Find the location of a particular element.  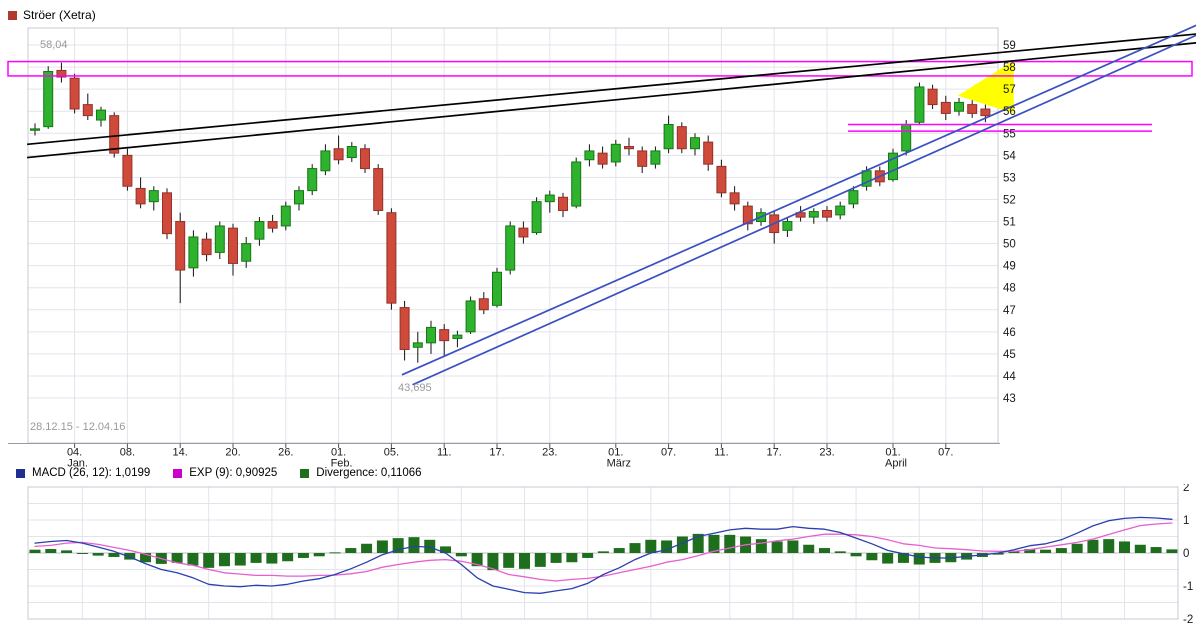

svg-text: 48 is located at coordinates (1009, 289).